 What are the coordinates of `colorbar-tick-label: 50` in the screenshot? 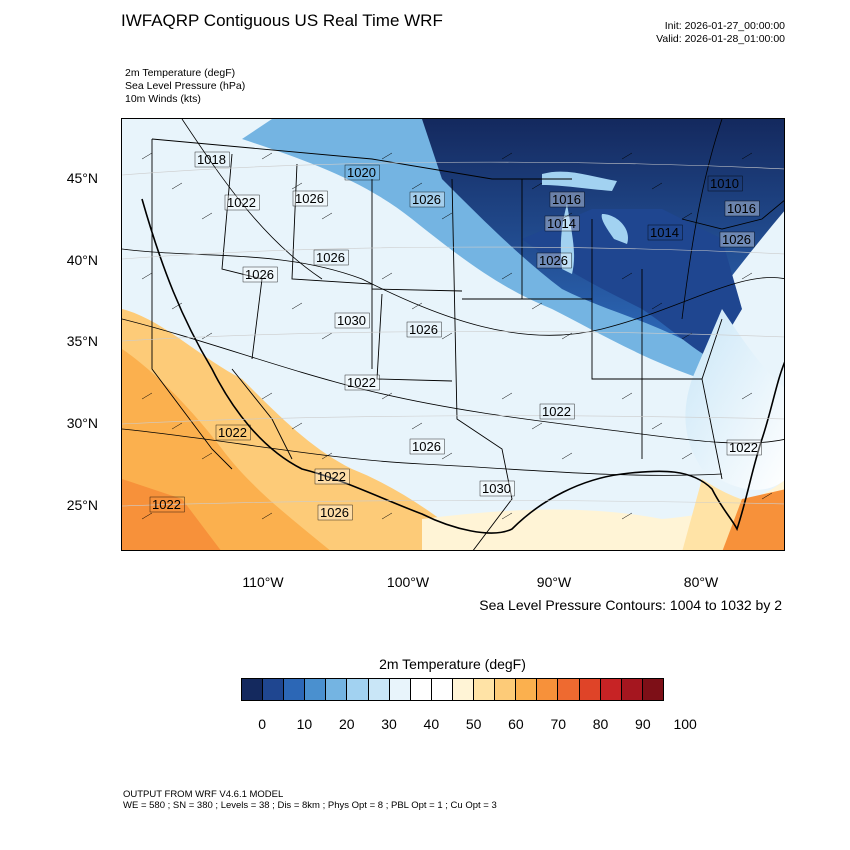 It's located at (473, 724).